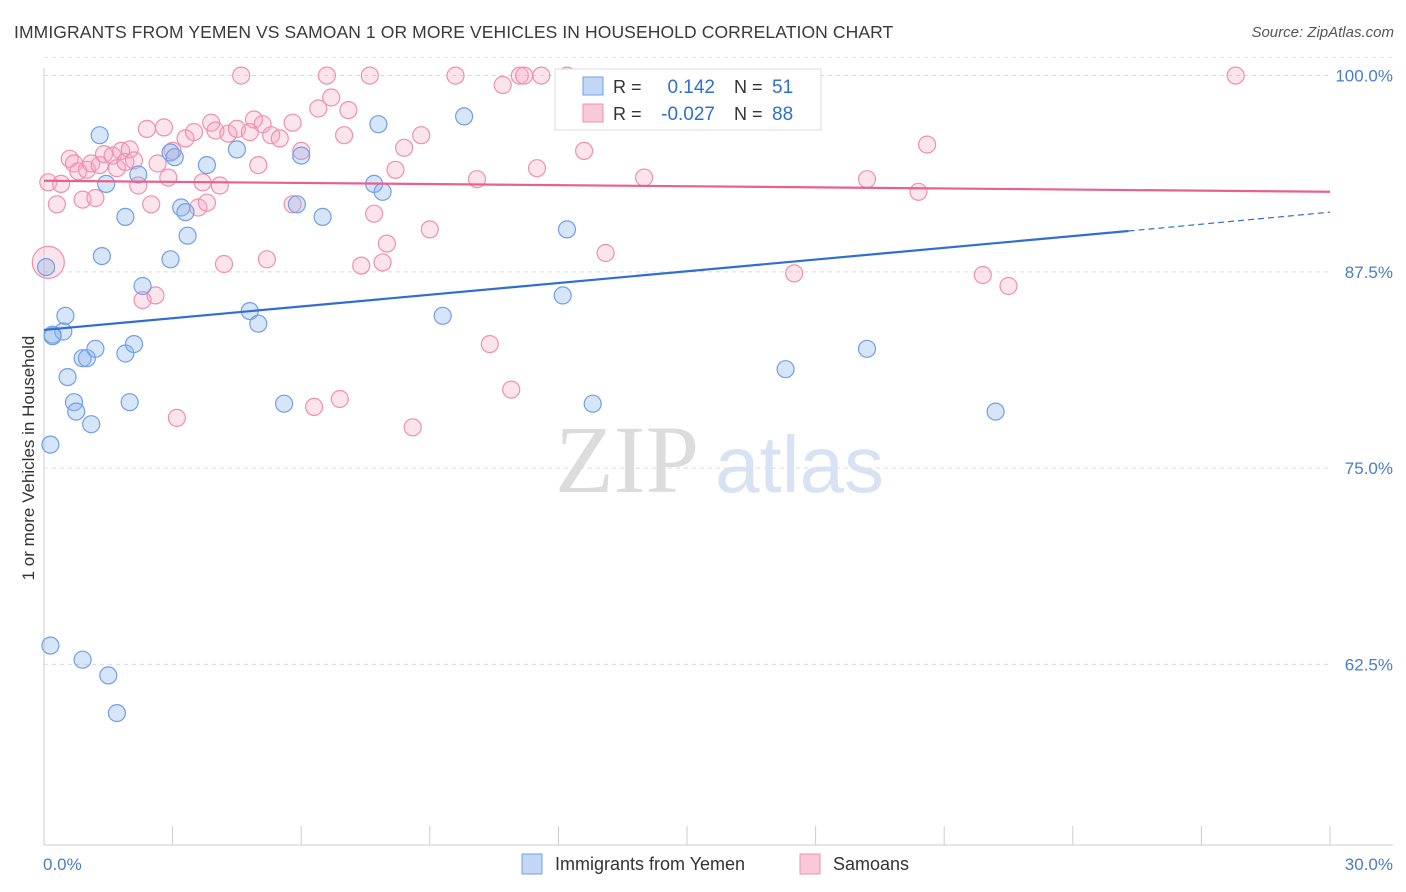 The width and height of the screenshot is (1406, 892). What do you see at coordinates (1364, 371) in the screenshot?
I see `y-tick-labels: 100.0% 87.5% 75.0% 62.5%` at bounding box center [1364, 371].